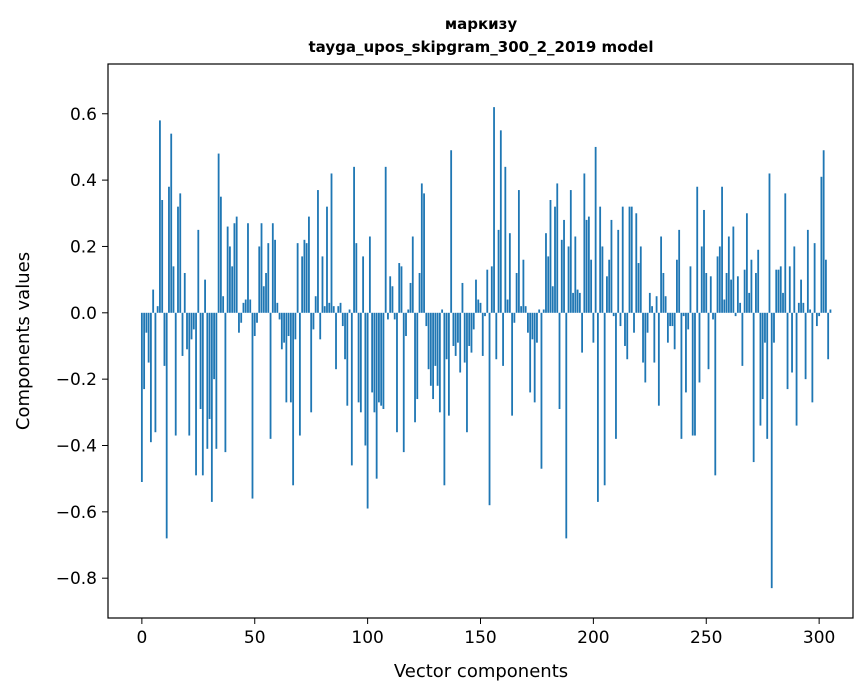 The image size is (867, 696). I want to click on chart-subtitle: tayga_upos_skipgram_300_2_2019 model, so click(481, 47).